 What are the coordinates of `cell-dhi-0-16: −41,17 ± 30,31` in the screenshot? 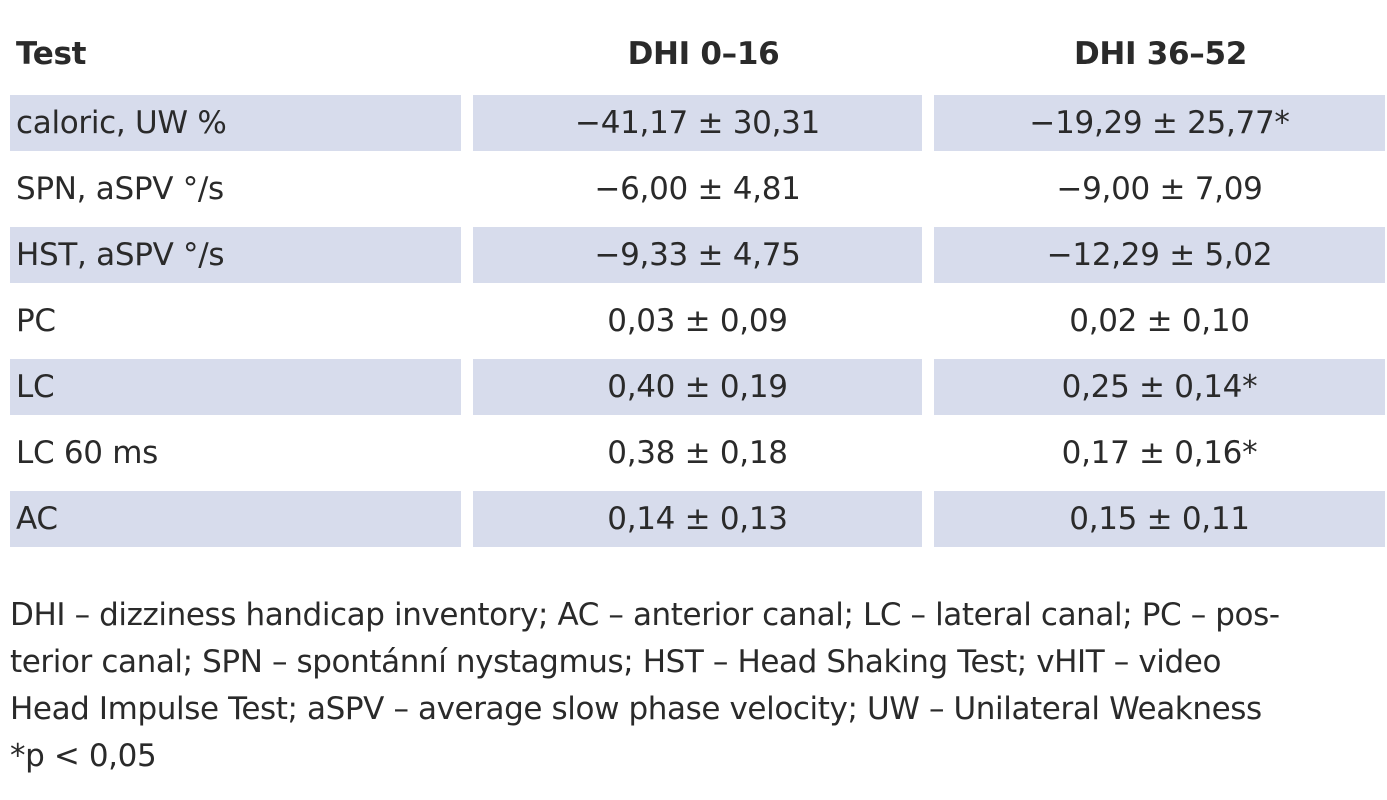 It's located at (697, 123).